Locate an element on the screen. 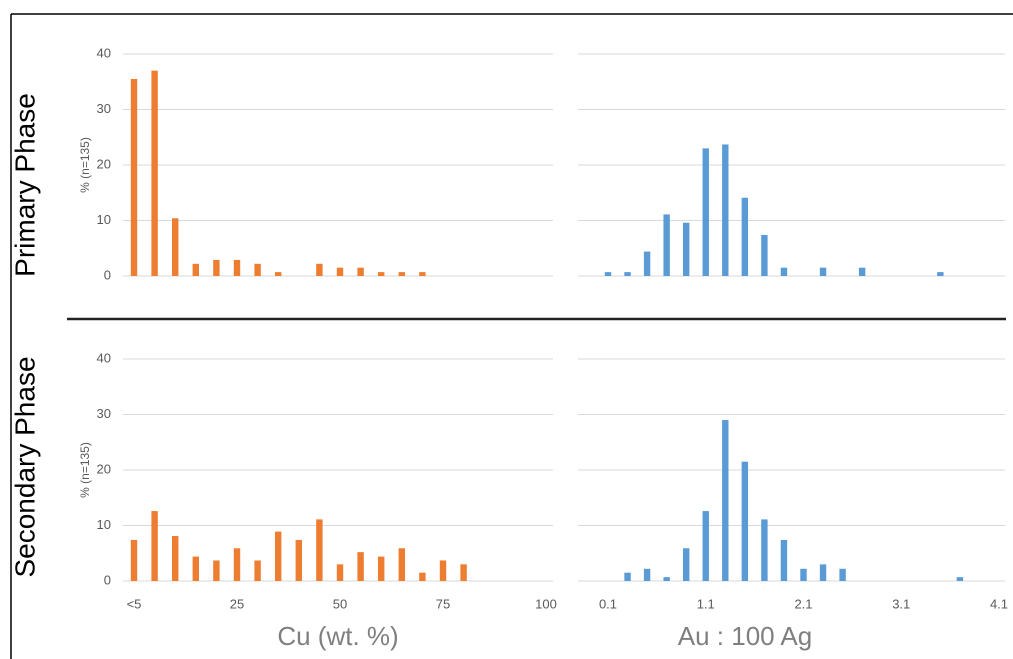  x-tick-label: 3.1 is located at coordinates (901, 603).